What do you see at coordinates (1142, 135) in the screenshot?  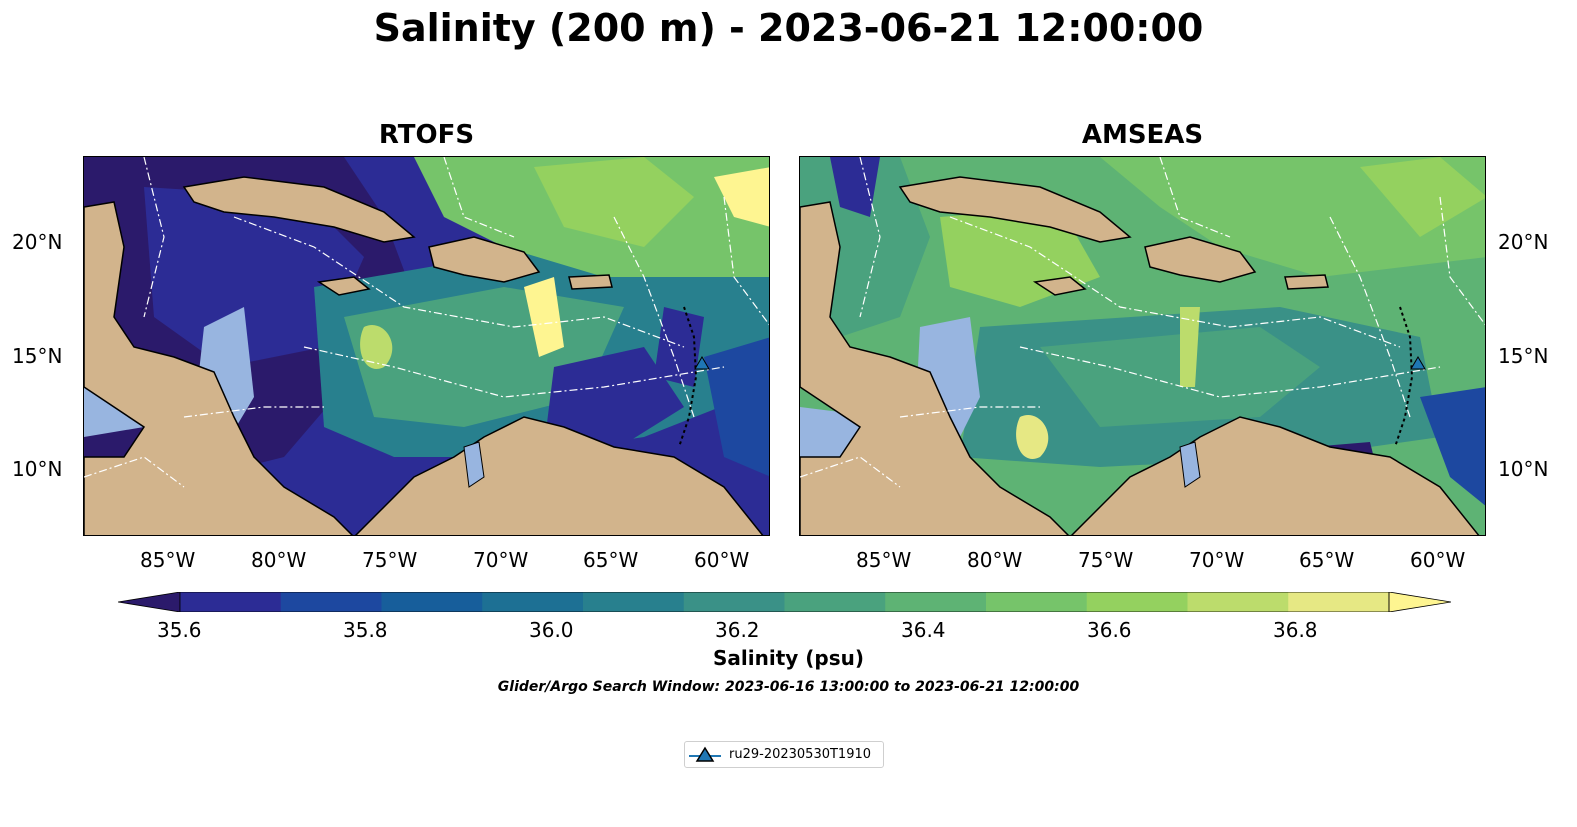 I see `panel-title-amseas: AMSEAS` at bounding box center [1142, 135].